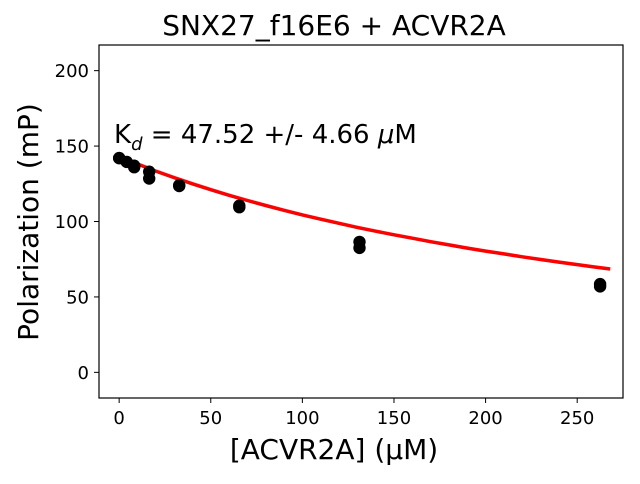  Describe the element at coordinates (123, 135) in the screenshot. I see `kd-k: K` at that location.